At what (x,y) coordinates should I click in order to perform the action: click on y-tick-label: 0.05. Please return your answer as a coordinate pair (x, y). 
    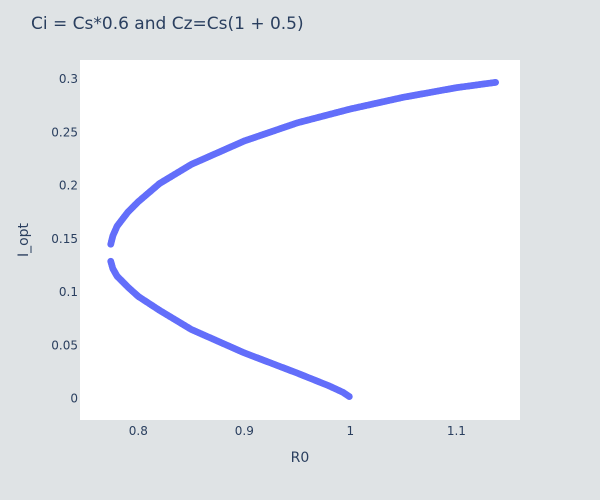
    Looking at the image, I should click on (64, 345).